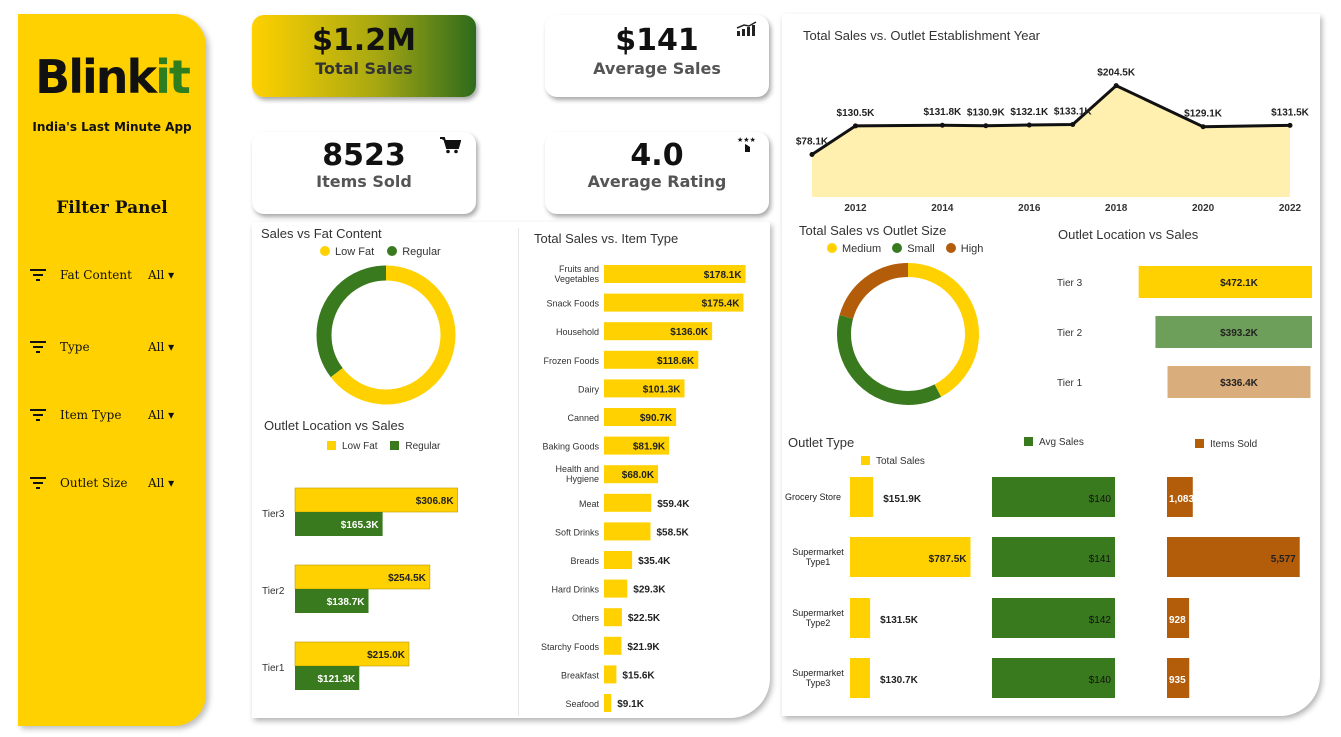 The image size is (1341, 737). Describe the element at coordinates (649, 590) in the screenshot. I see `data-label: $29.3K` at that location.